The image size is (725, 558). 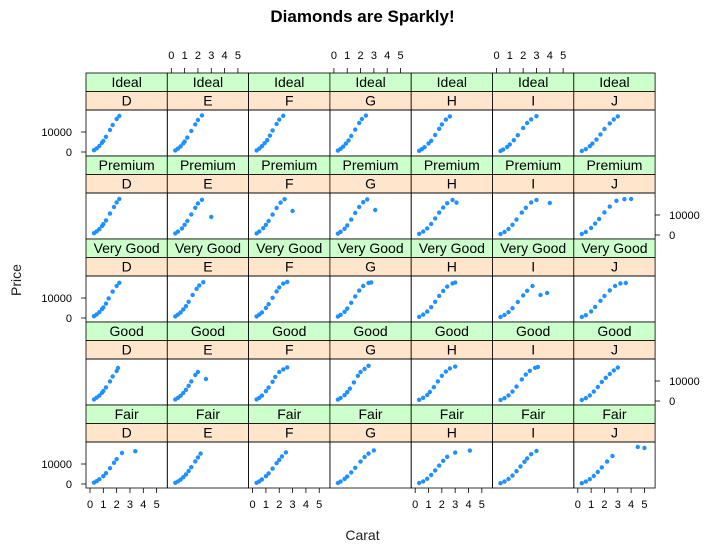 I want to click on panel-good-e: Good E, so click(x=208, y=363).